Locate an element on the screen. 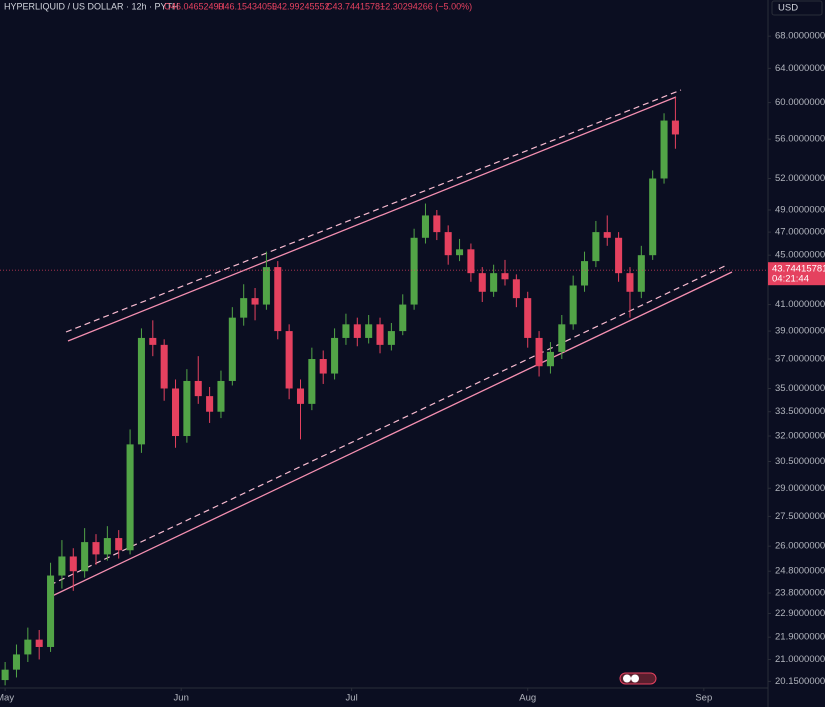 The image size is (825, 707). y-tick-label: 30.50000000 is located at coordinates (800, 461).